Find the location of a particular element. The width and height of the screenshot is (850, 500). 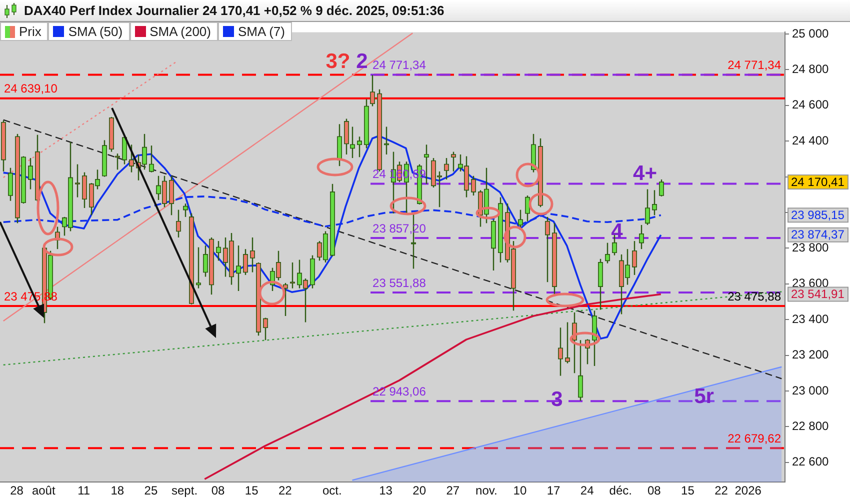

x-tick-label: août is located at coordinates (44, 491).